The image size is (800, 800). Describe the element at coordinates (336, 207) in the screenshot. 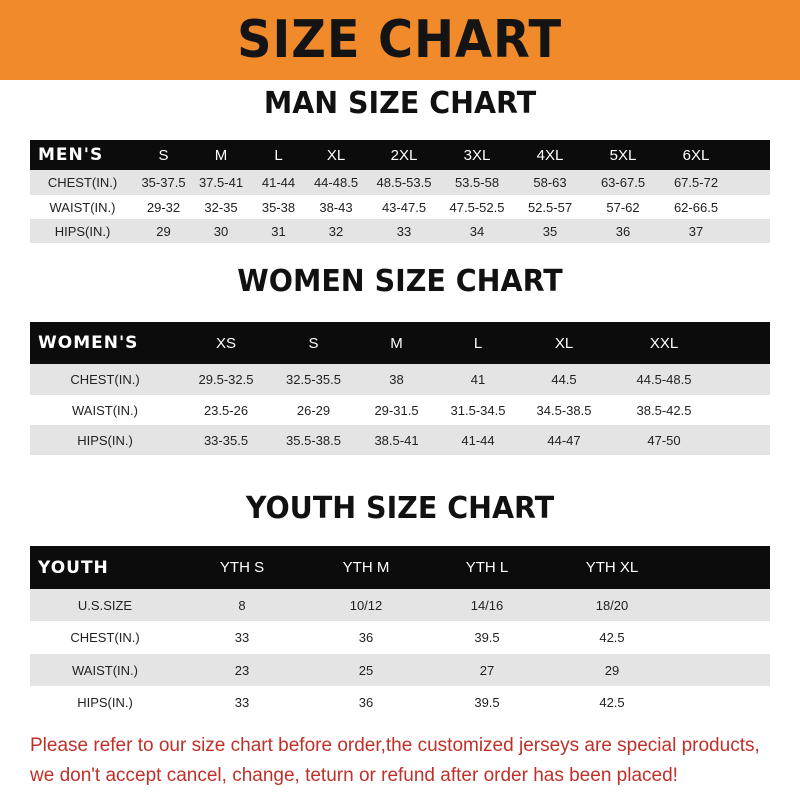

I see `table-cell: 38-43` at that location.